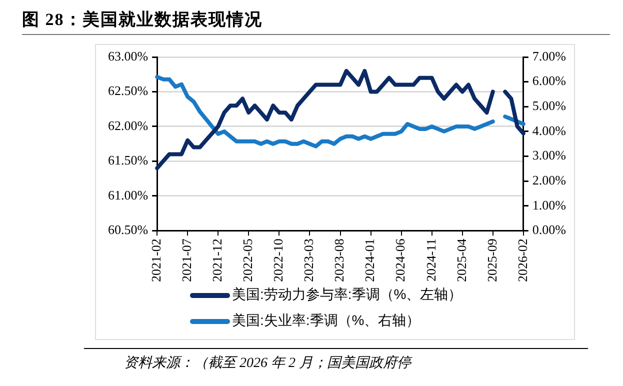 This screenshot has width=623, height=386. What do you see at coordinates (549, 230) in the screenshot?
I see `y2-tick-label: 0.00%` at bounding box center [549, 230].